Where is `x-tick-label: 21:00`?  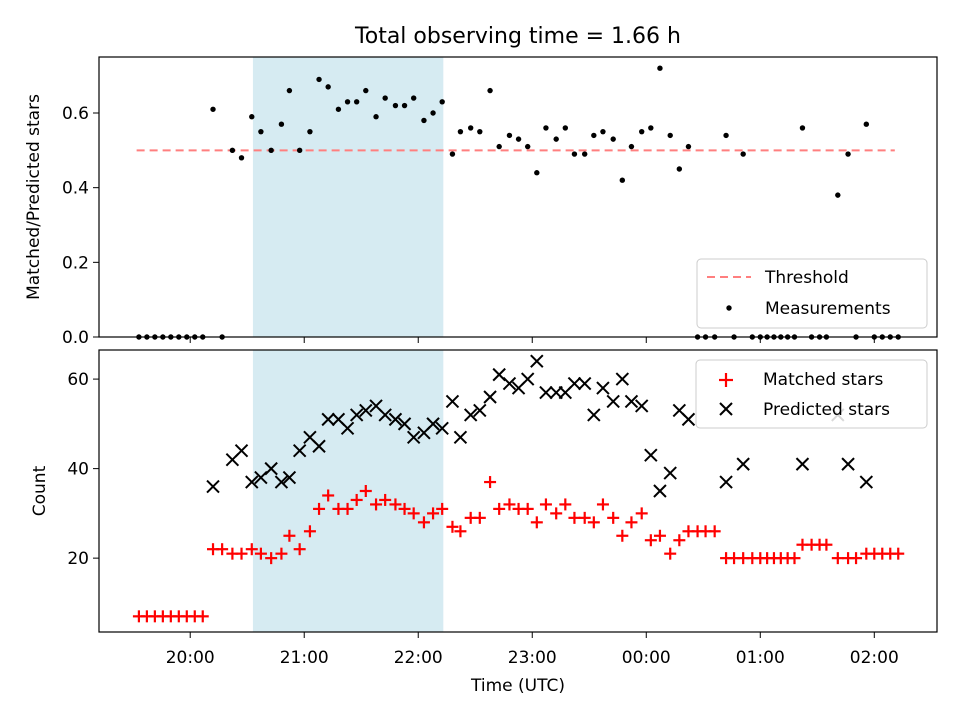
x-tick-label: 21:00 is located at coordinates (304, 658).